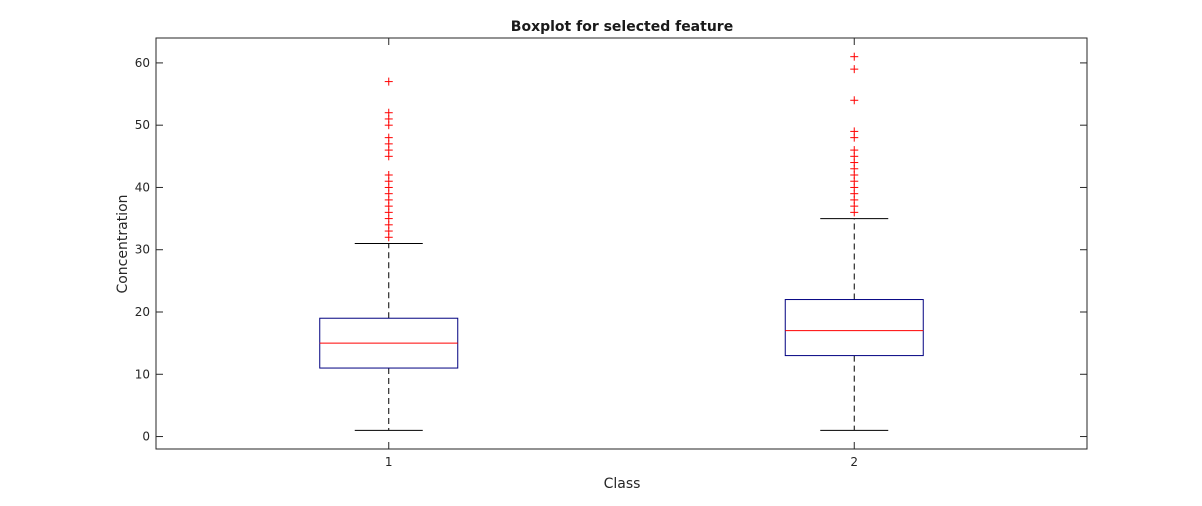 This screenshot has height=506, width=1202. I want to click on y-tick-label: 10, so click(142, 374).